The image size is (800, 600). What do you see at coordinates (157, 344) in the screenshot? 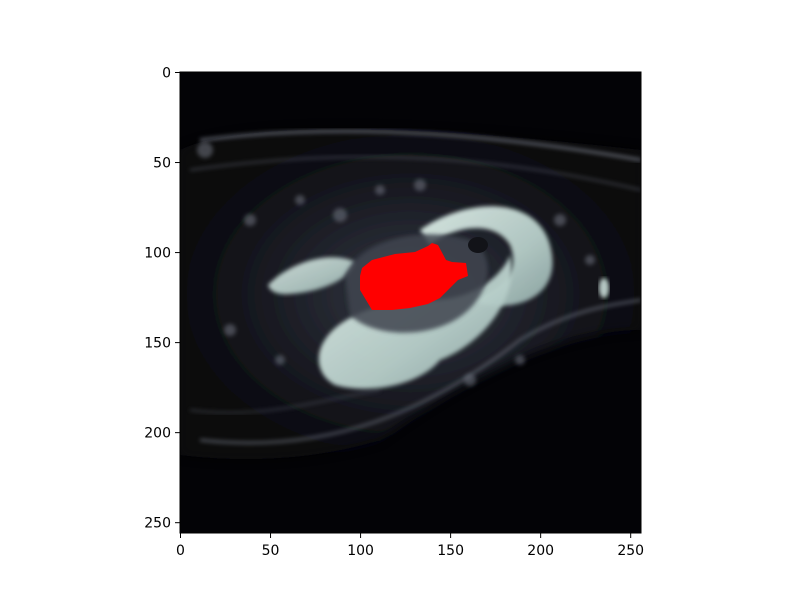
I see `y-tick-label: 150` at bounding box center [157, 344].